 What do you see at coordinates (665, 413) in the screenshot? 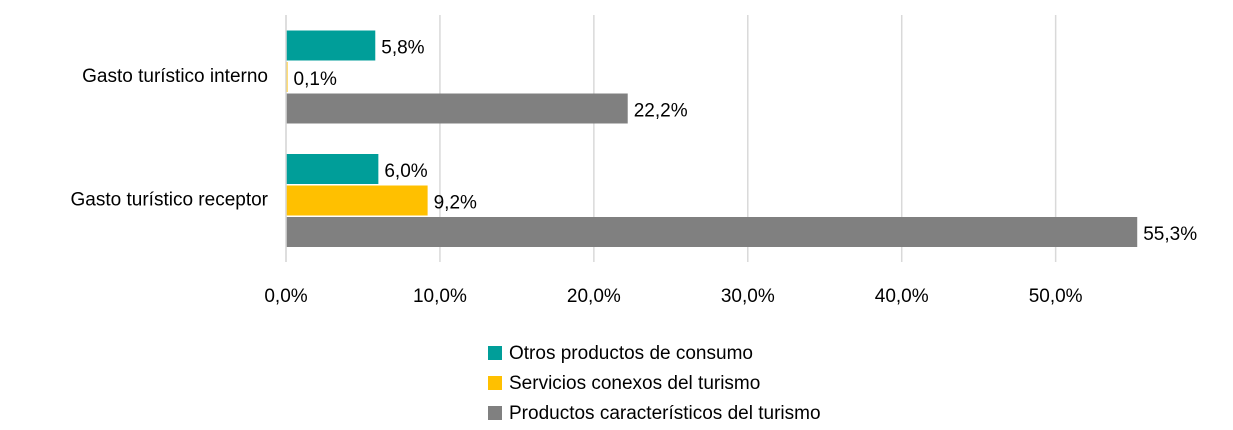
I see `legend-label: Productos característicos del turismo` at bounding box center [665, 413].